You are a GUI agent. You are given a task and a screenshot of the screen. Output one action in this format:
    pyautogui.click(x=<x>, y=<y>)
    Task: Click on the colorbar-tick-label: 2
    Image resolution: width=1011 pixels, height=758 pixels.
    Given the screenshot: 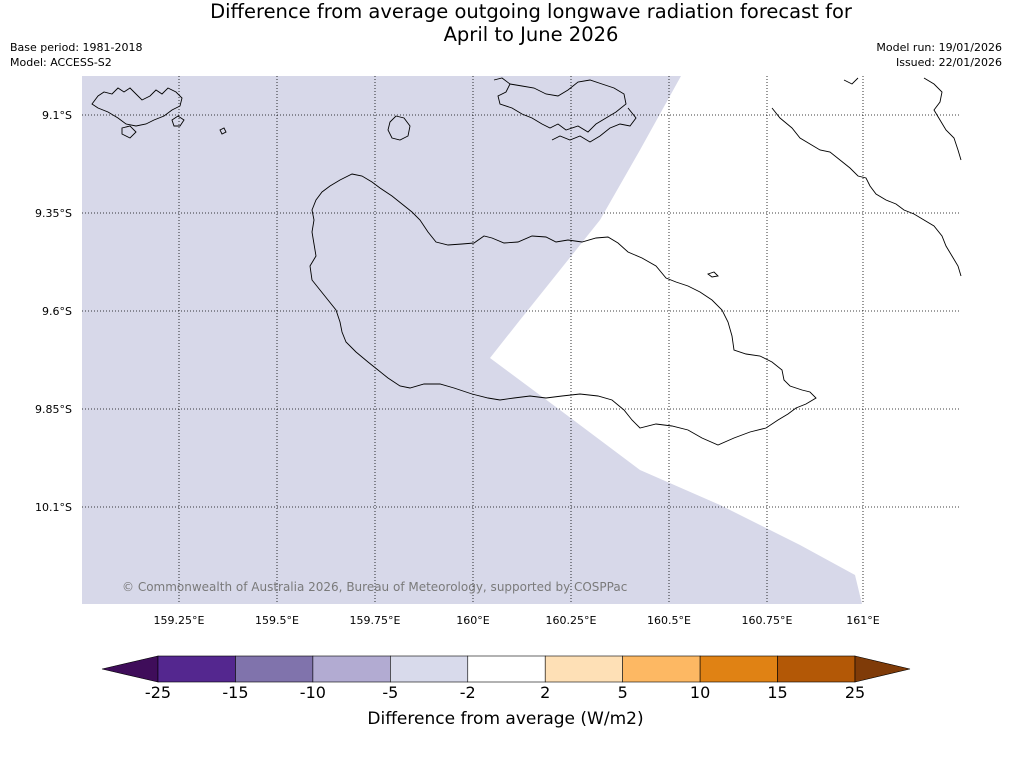 What is the action you would take?
    pyautogui.click(x=545, y=692)
    